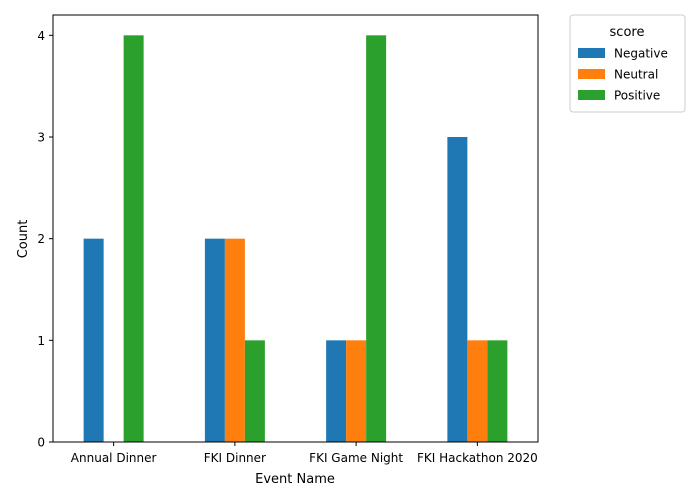 Image resolution: width=700 pixels, height=504 pixels. Describe the element at coordinates (636, 75) in the screenshot. I see `legend-label-neutral: Neutral` at that location.